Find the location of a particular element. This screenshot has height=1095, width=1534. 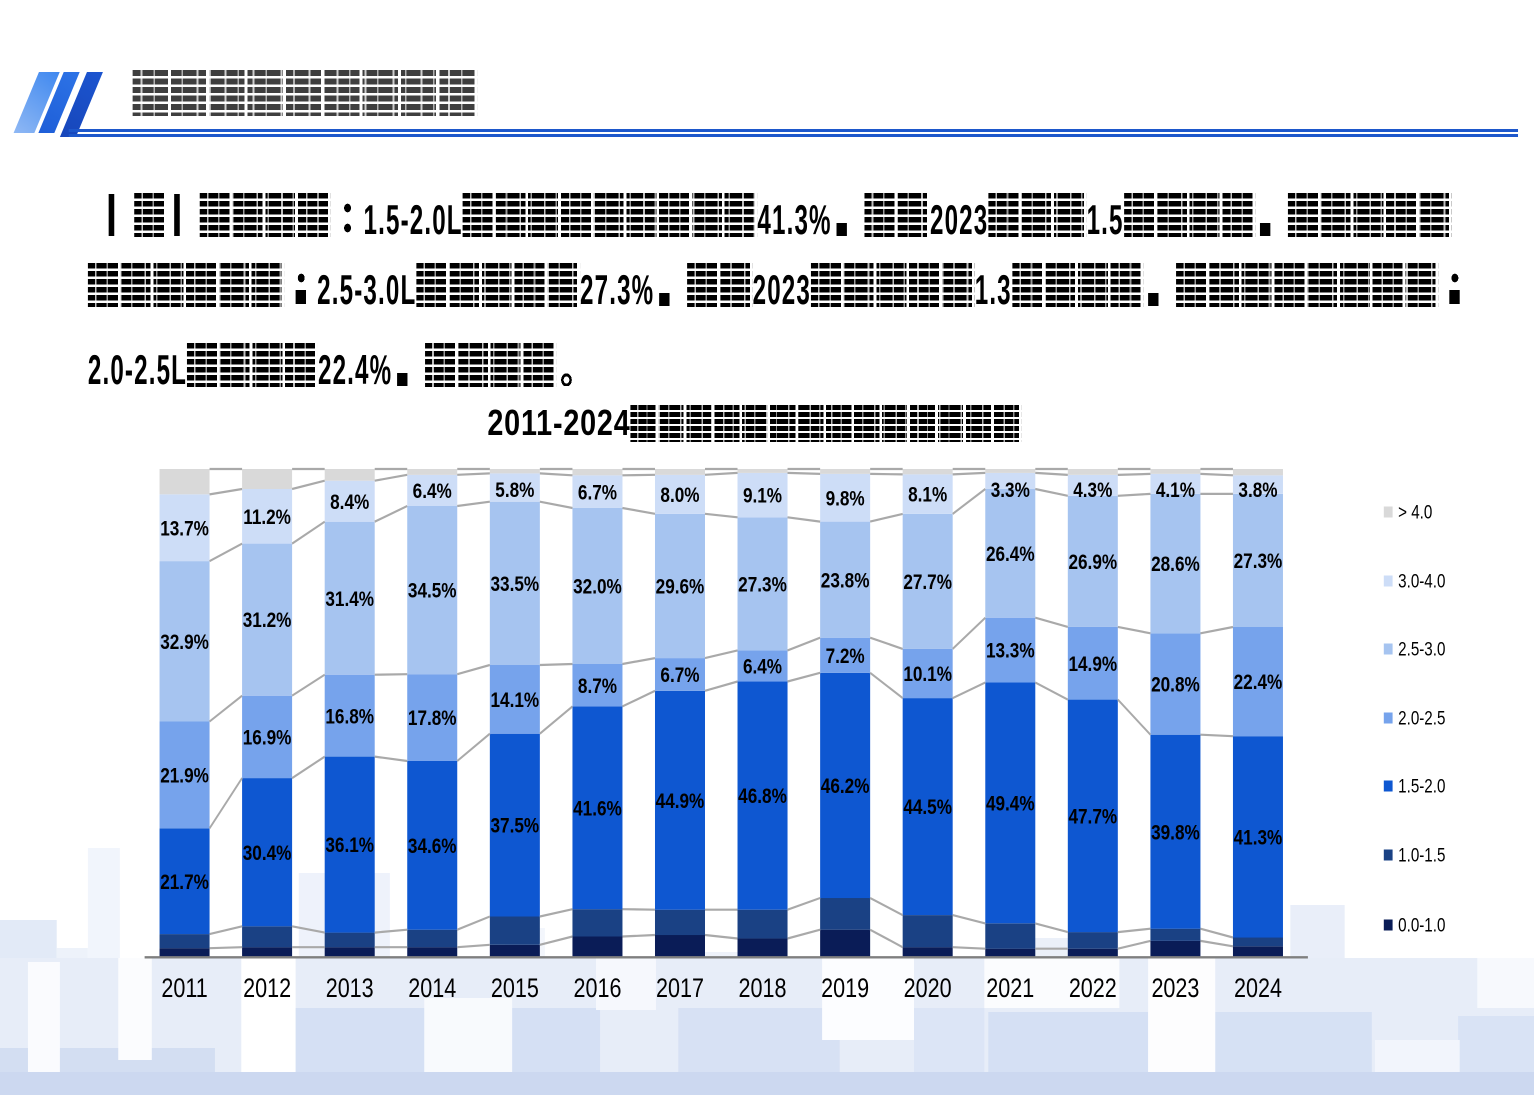

svg-text: 21.7% is located at coordinates (184, 882).